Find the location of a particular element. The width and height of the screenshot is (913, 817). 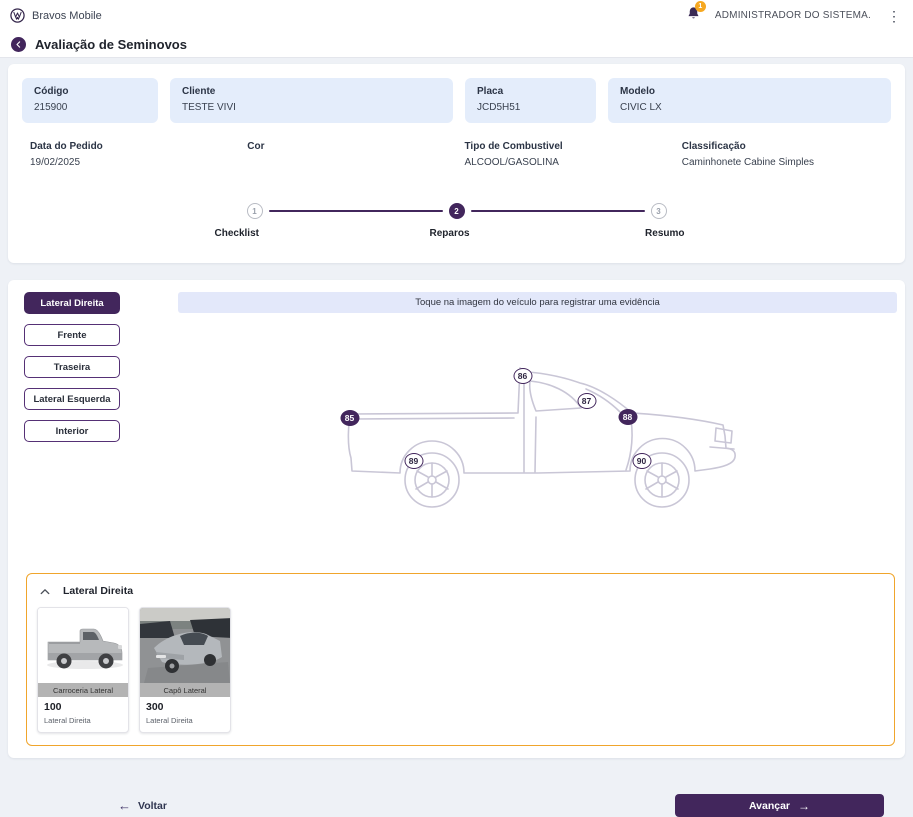

field-cor: Cor is located at coordinates (347, 155).